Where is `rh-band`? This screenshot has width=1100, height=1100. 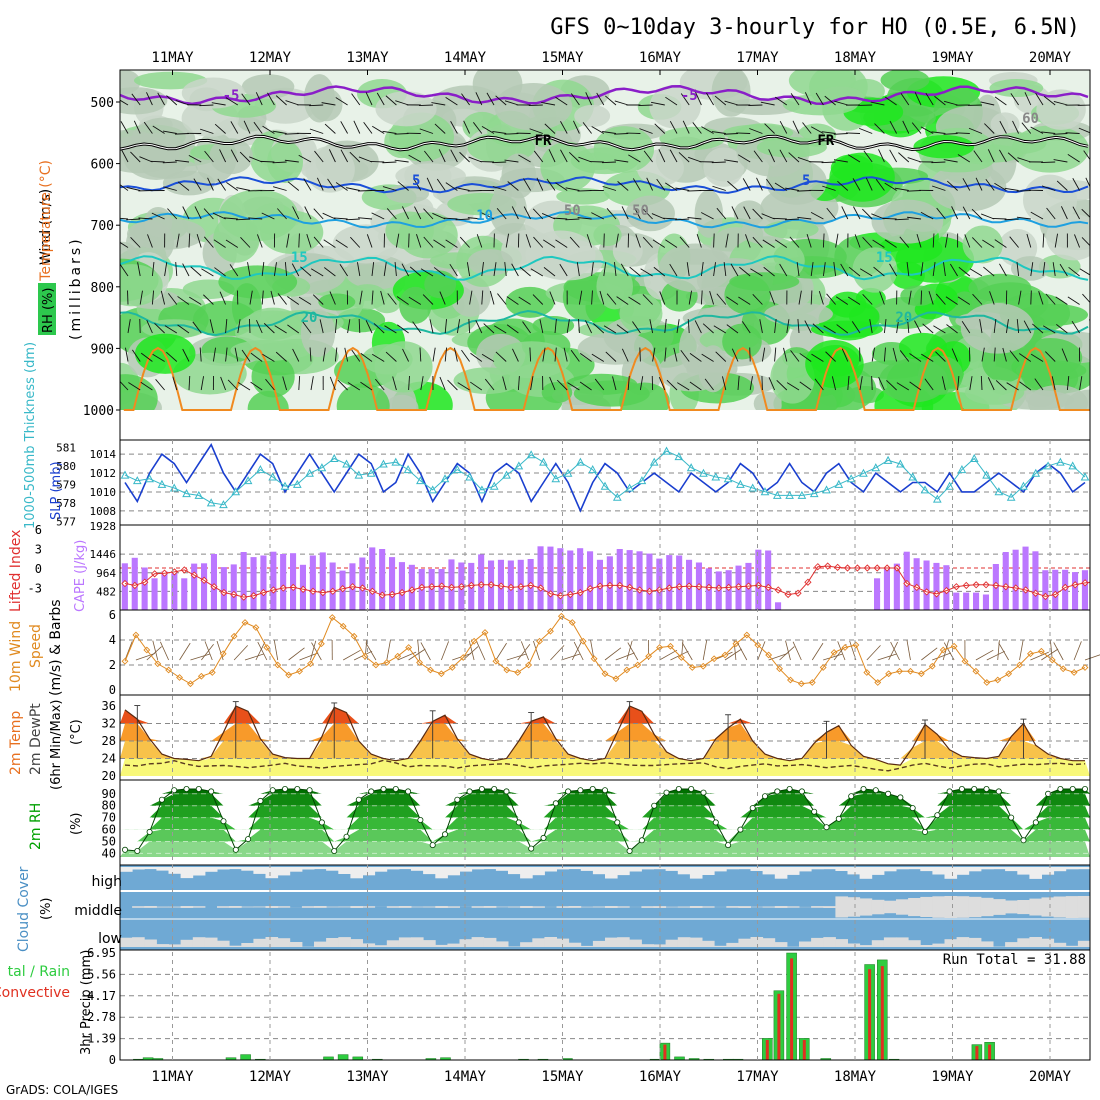
rh-band is located at coordinates (605, 849).